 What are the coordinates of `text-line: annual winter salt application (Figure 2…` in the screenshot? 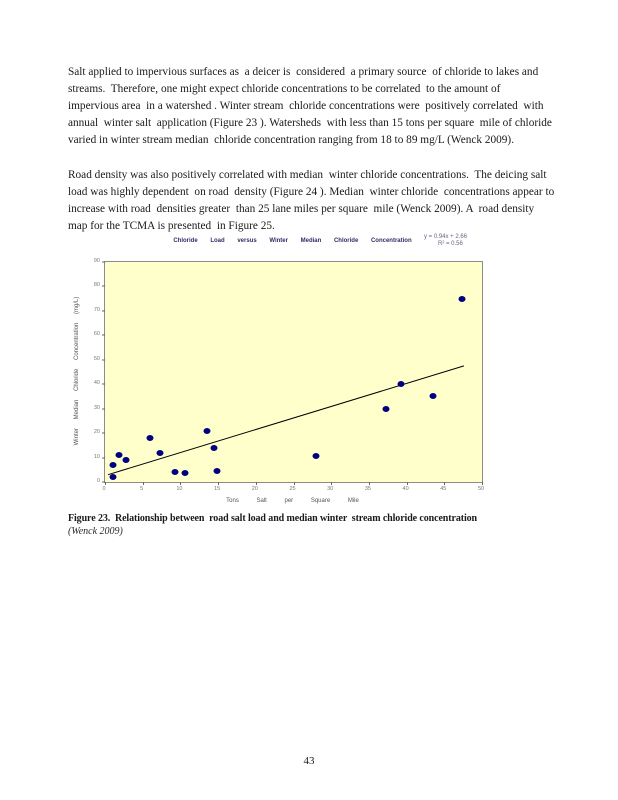 It's located at (310, 123).